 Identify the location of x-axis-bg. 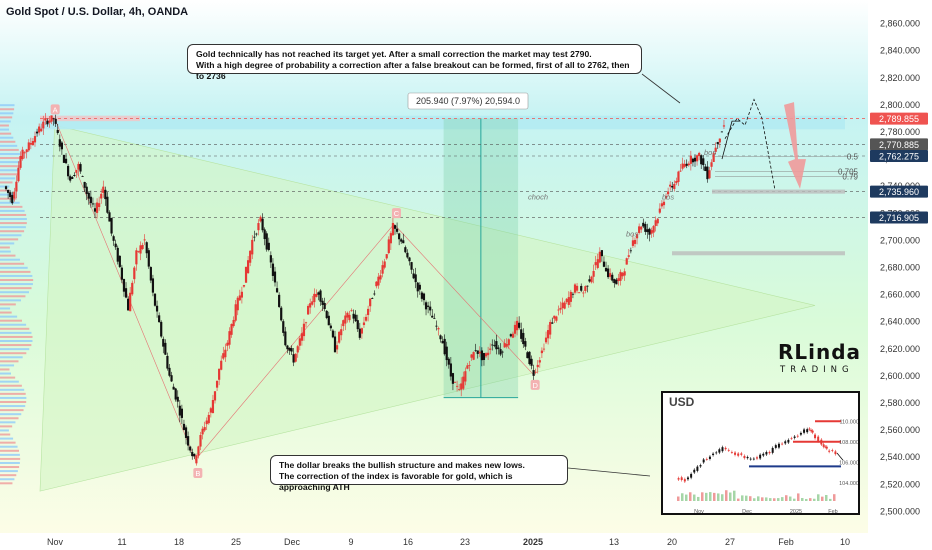
(434, 541).